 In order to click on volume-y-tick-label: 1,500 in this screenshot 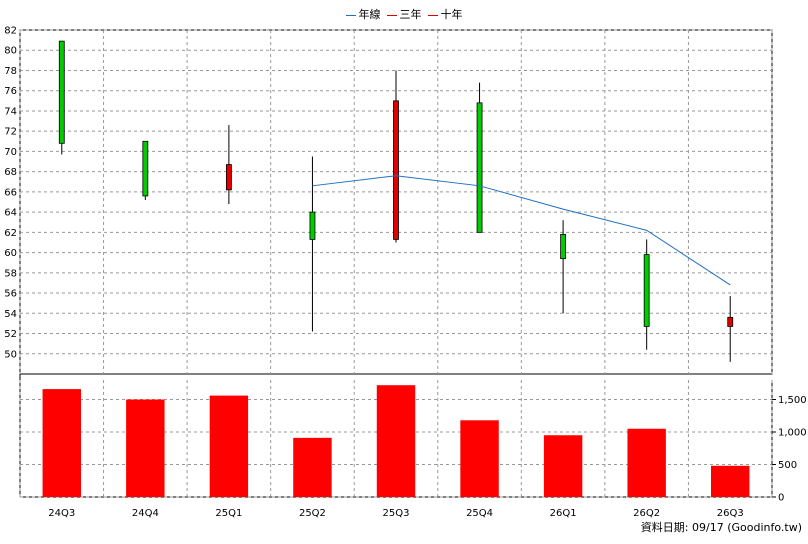, I will do `click(792, 400)`.